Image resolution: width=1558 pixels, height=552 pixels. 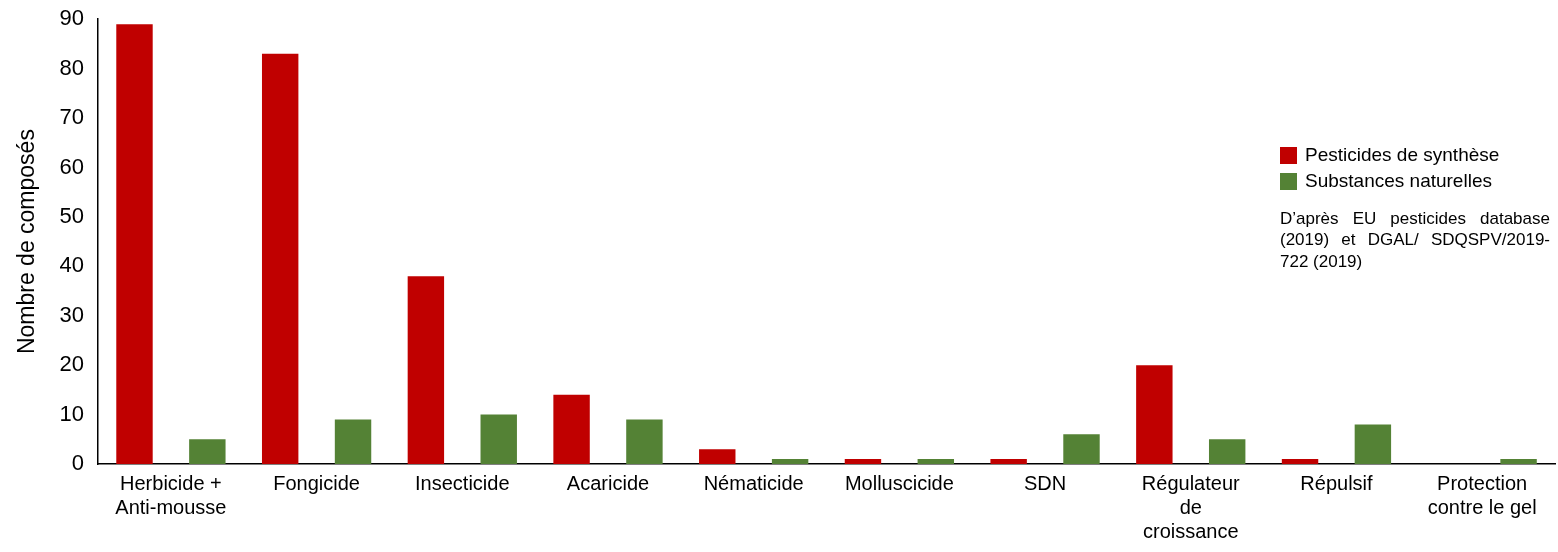 What do you see at coordinates (72, 18) in the screenshot?
I see `y-tick-label: 90` at bounding box center [72, 18].